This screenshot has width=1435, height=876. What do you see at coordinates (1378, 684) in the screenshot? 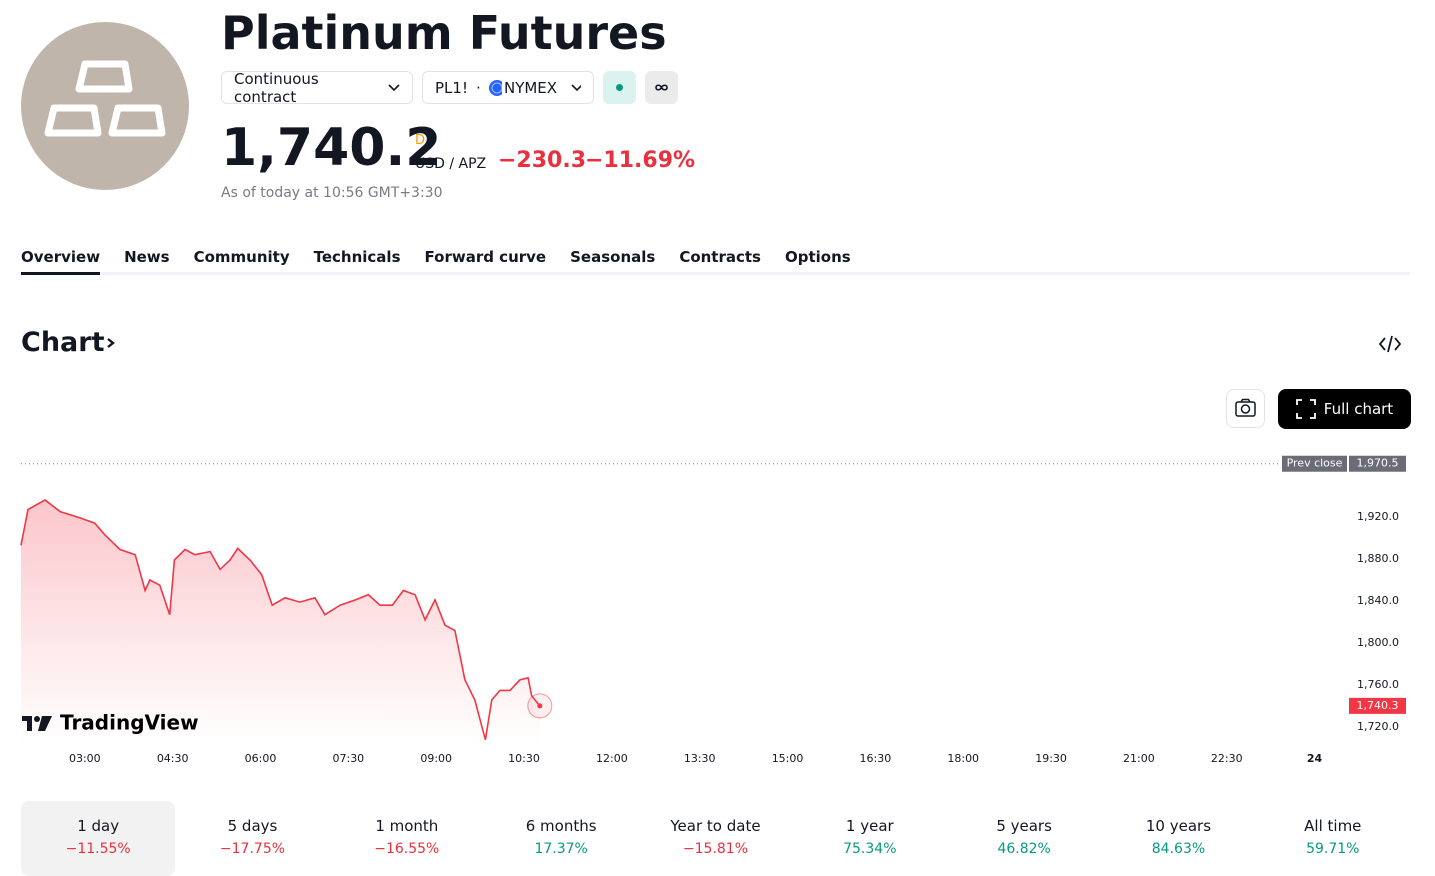
I see `y-tick-label: 1,760.0` at bounding box center [1378, 684].